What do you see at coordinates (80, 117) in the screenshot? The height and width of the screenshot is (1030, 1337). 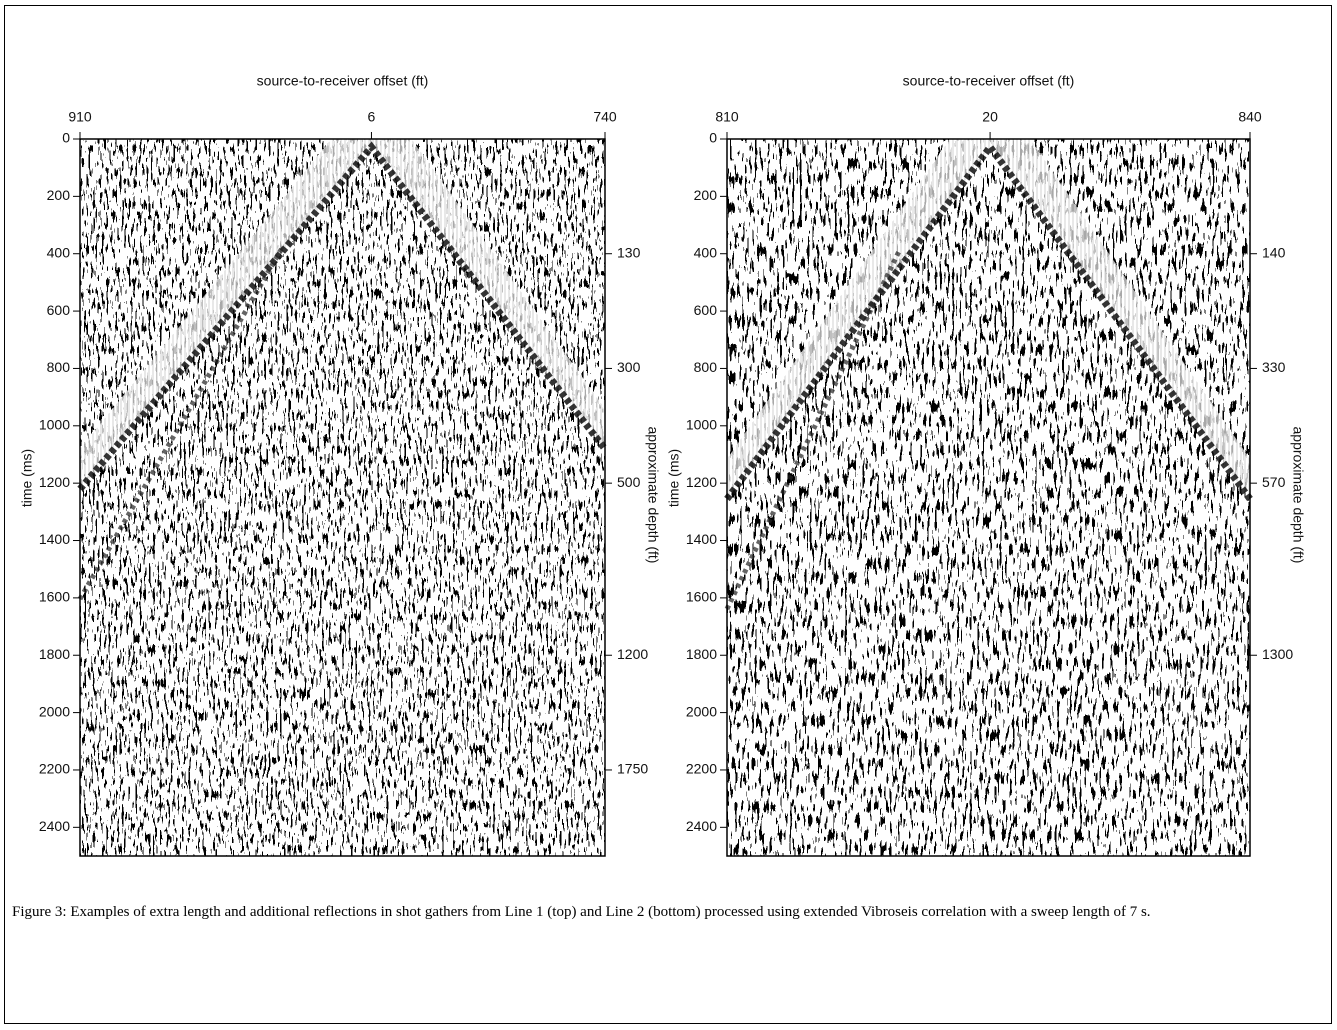 I see `x-tick-label: 910` at bounding box center [80, 117].